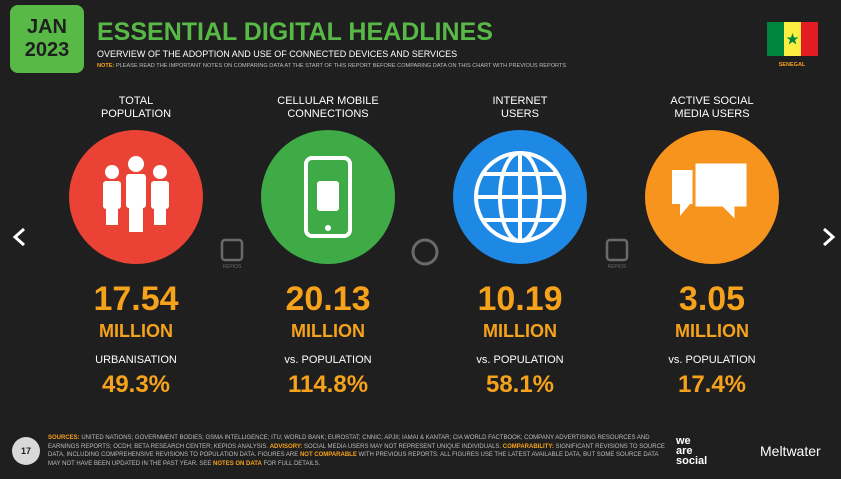  I want to click on source-text: COMPARABILITY:, so click(528, 446).